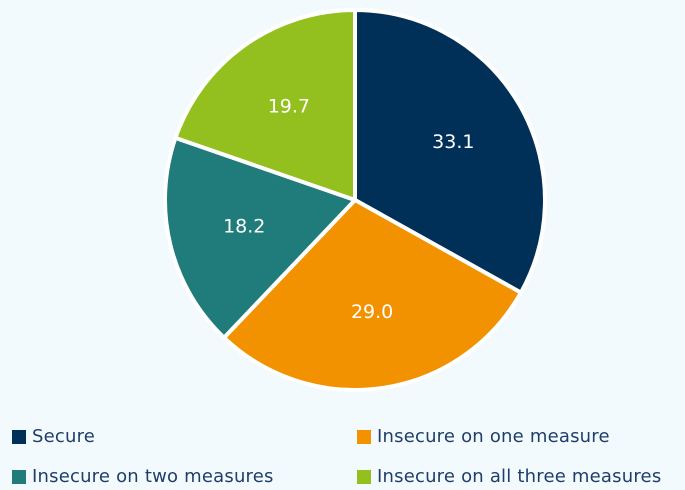 This screenshot has height=490, width=685. I want to click on legend-swatch-secure, so click(19, 436).